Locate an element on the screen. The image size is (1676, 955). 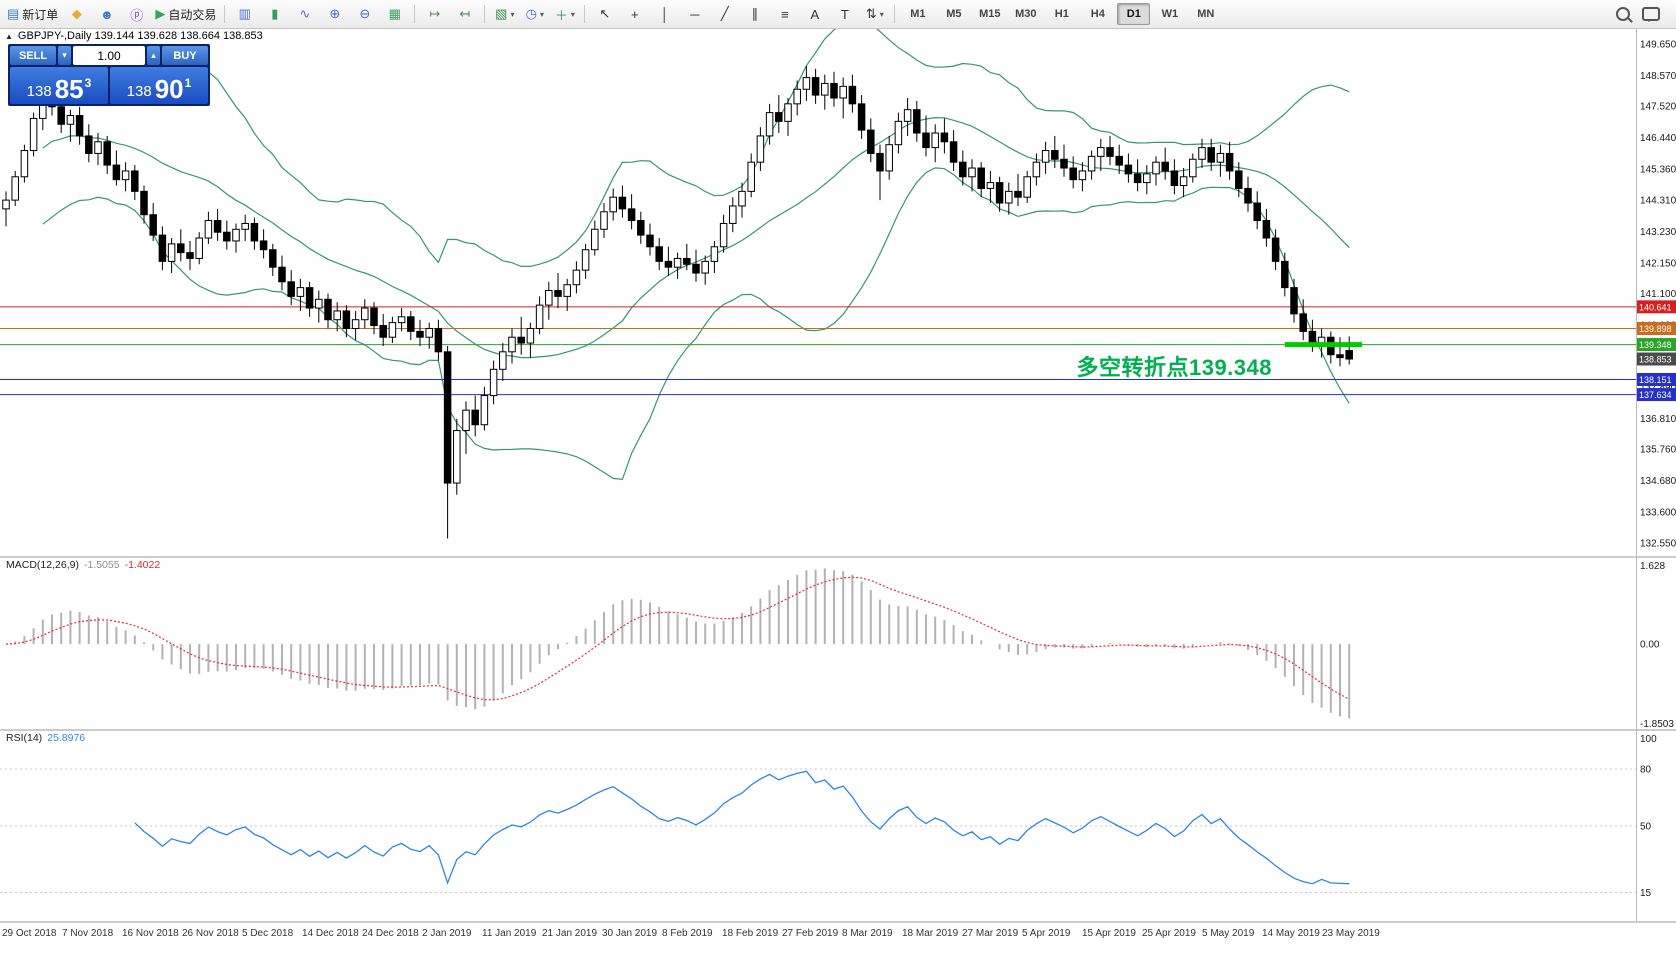
fibonacci-button: ≡ is located at coordinates (784, 14).